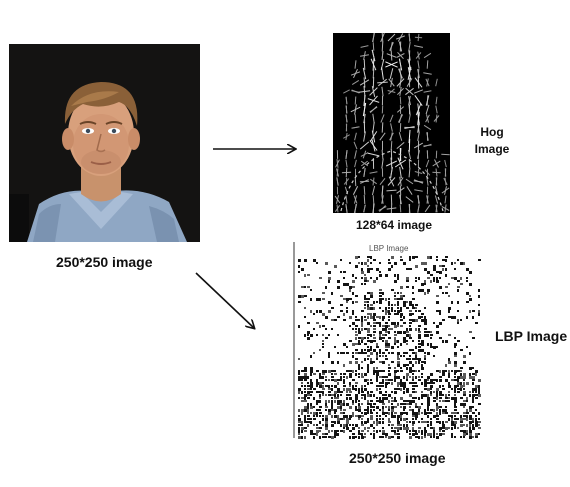  Describe the element at coordinates (104, 143) in the screenshot. I see `source-face-image` at that location.